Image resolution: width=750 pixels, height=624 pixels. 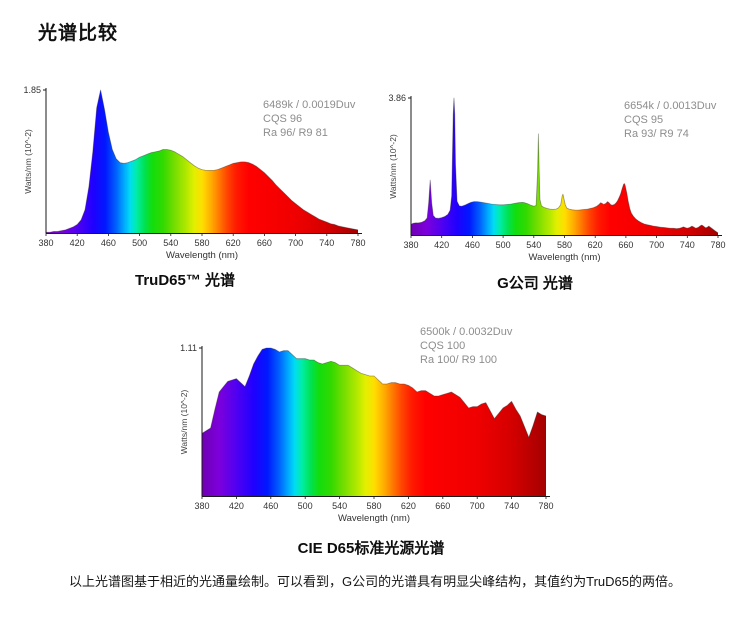 What do you see at coordinates (309, 105) in the screenshot?
I see `annotation-line: 6489k / 0.0019Duv` at bounding box center [309, 105].